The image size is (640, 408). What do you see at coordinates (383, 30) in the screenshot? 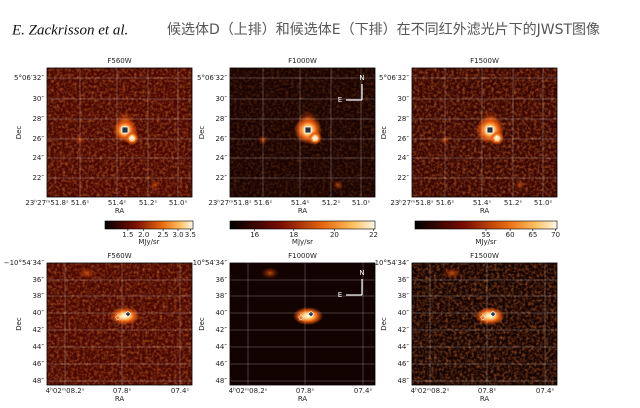
I see `caption: 候选体D（上排）和候选体E（下排）在不同红外滤光片下的JWST图像` at bounding box center [383, 30].